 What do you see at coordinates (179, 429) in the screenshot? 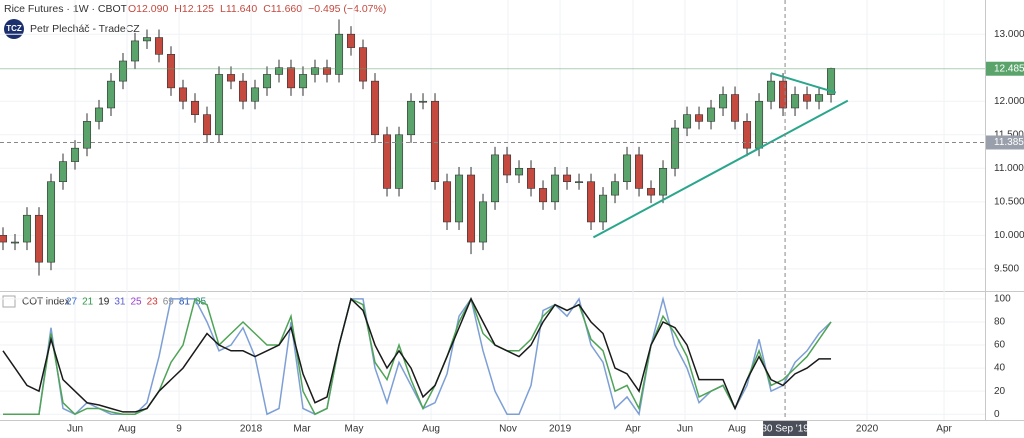
I see `x-tick-label: 9` at bounding box center [179, 429].